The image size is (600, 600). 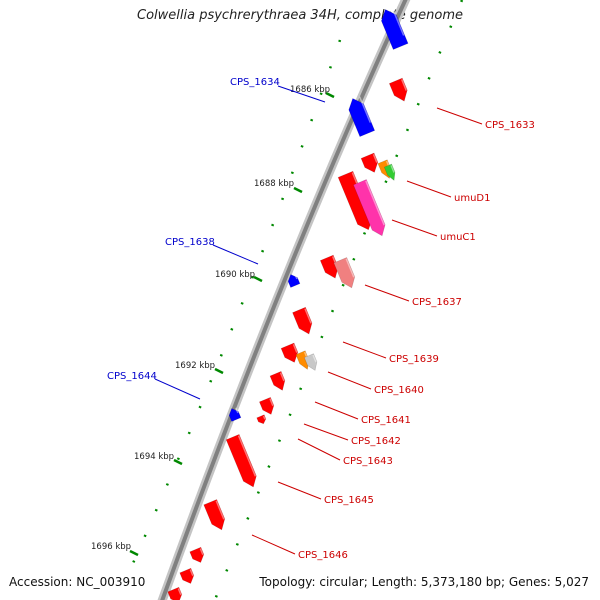 What do you see at coordinates (375, 158) in the screenshot?
I see `gene-red-a-highlight` at bounding box center [375, 158].